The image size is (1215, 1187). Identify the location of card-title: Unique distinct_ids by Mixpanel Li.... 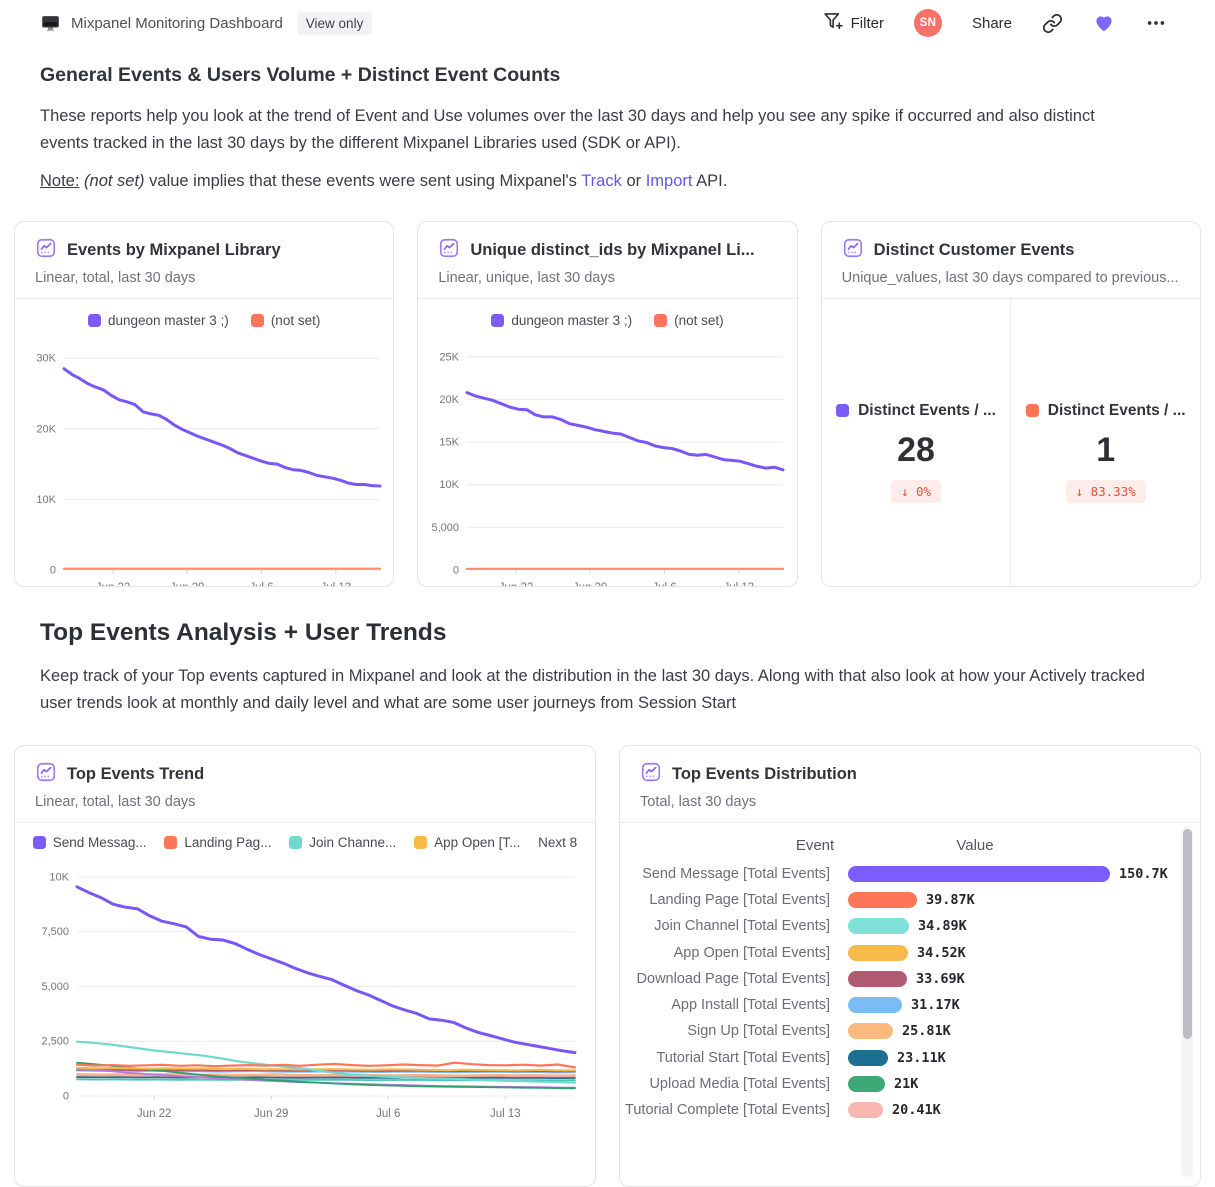
(612, 249).